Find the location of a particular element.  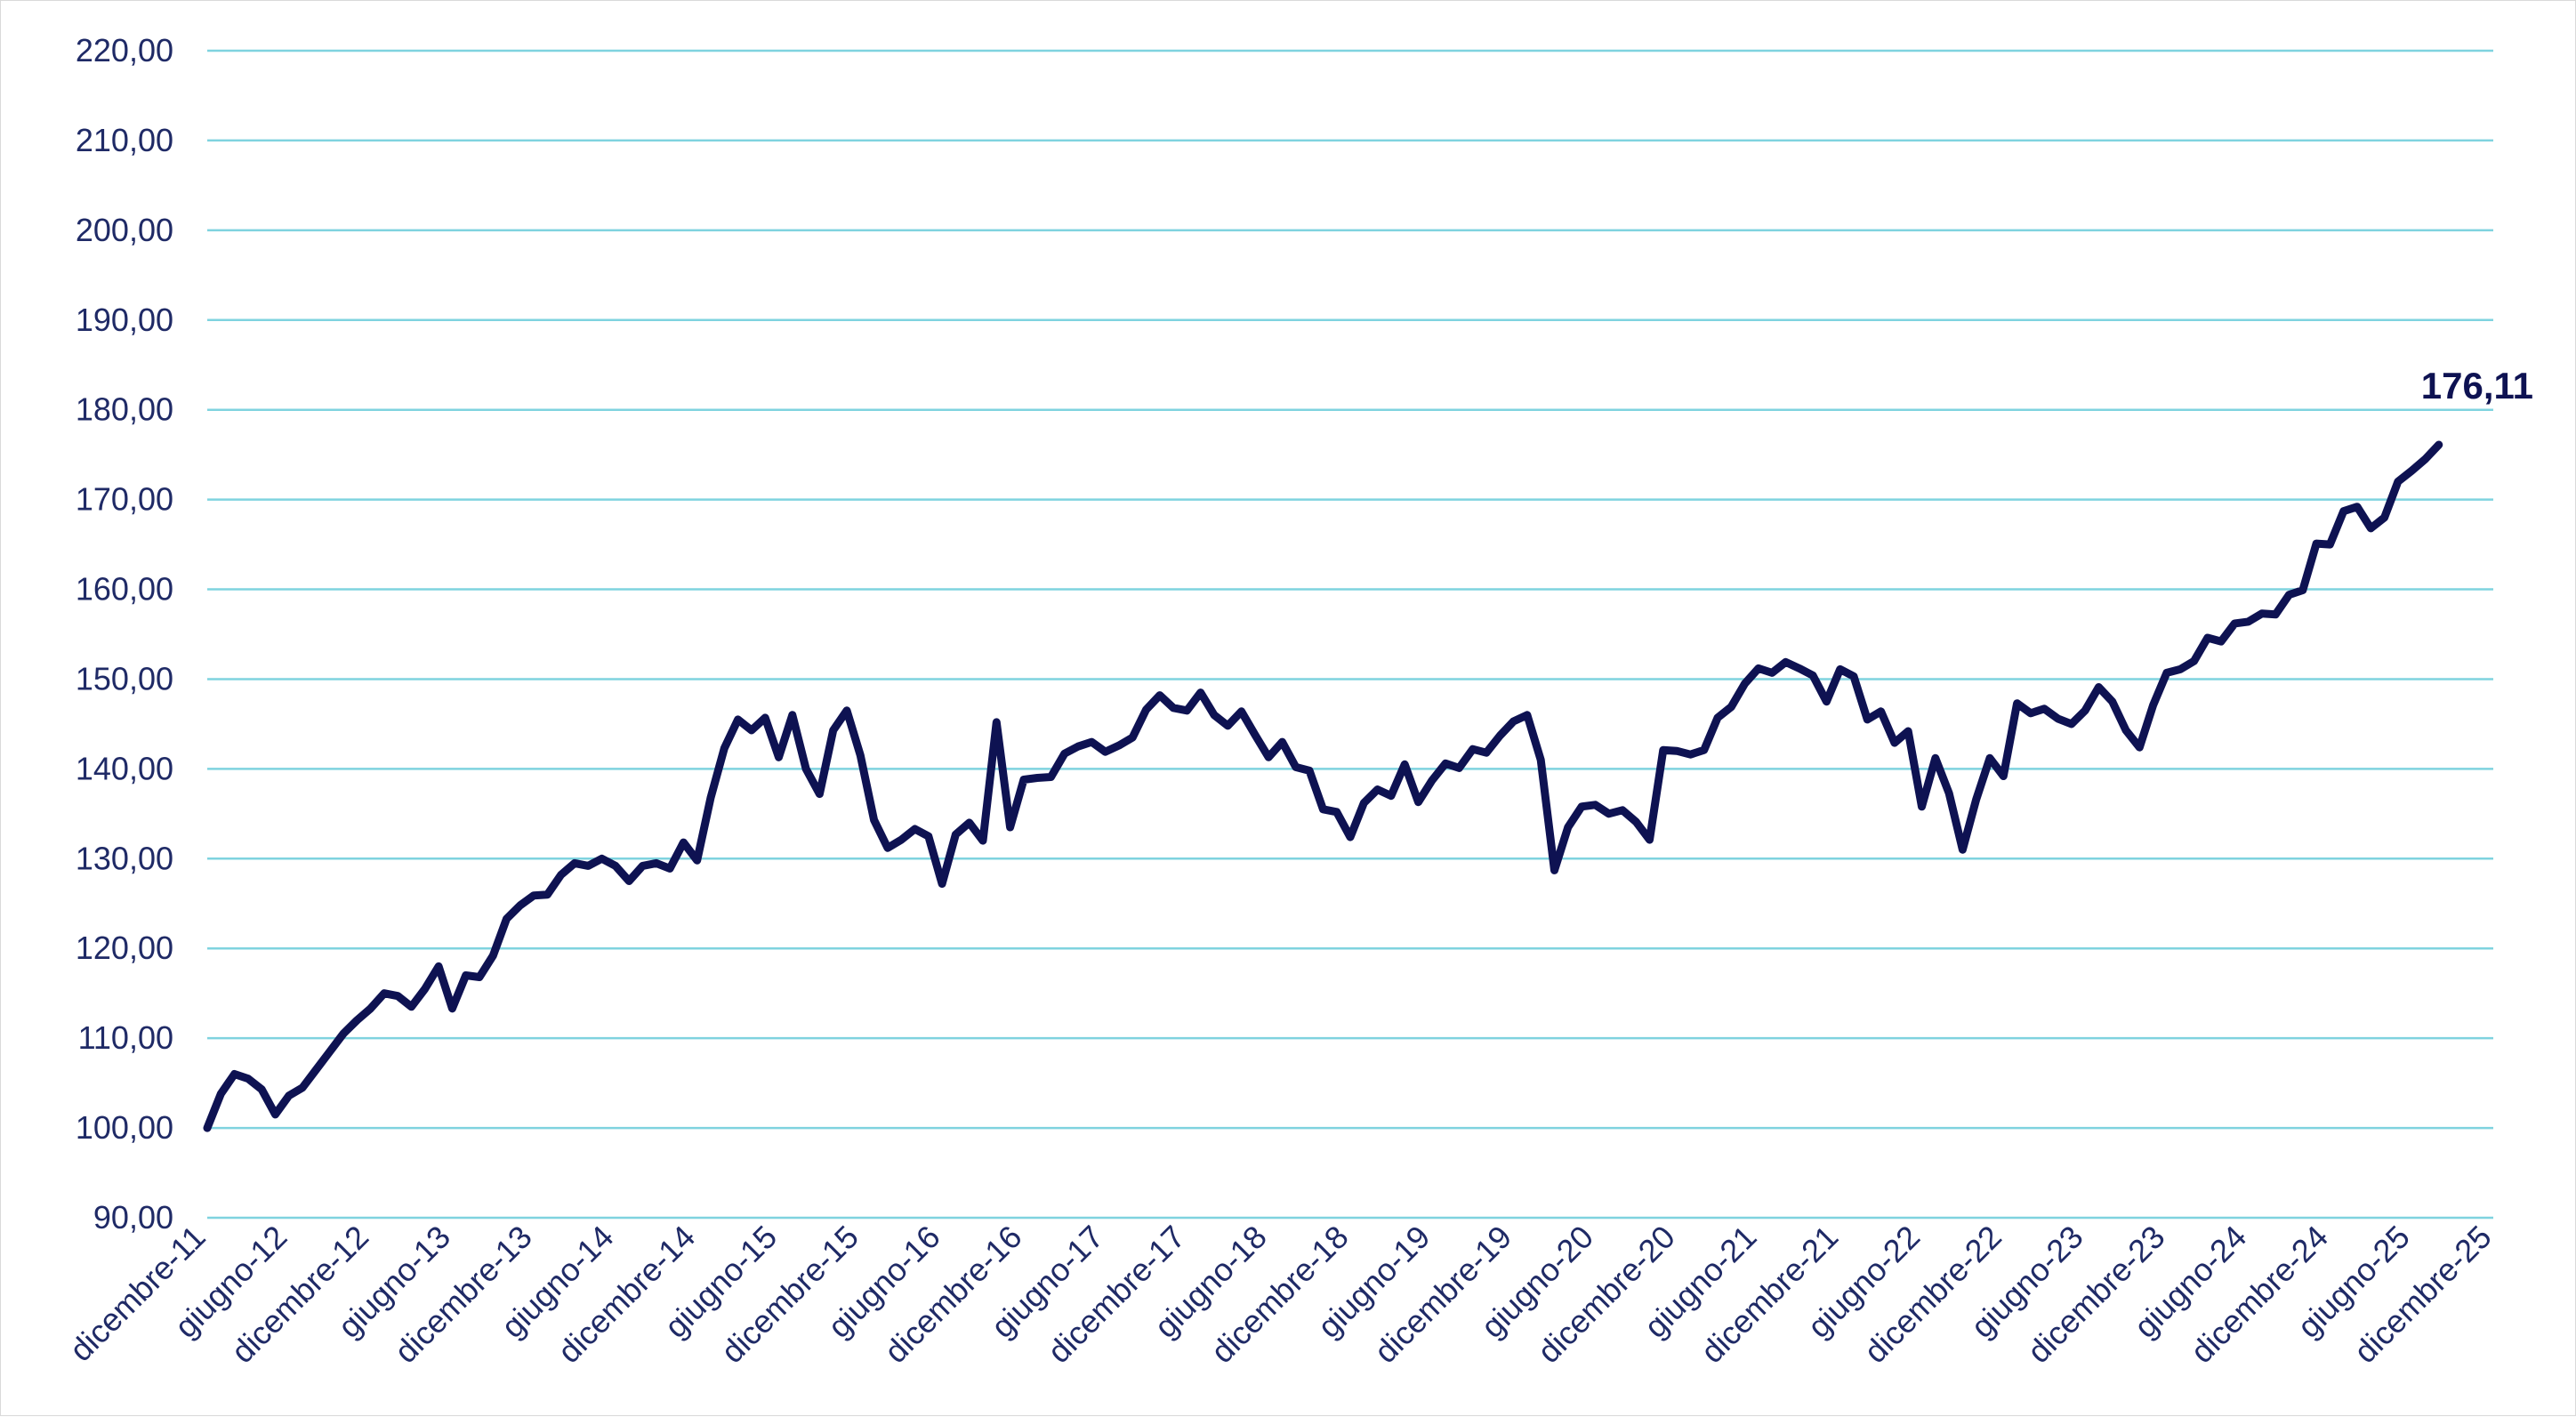

y-tick-label: 150,00 is located at coordinates (124, 678).